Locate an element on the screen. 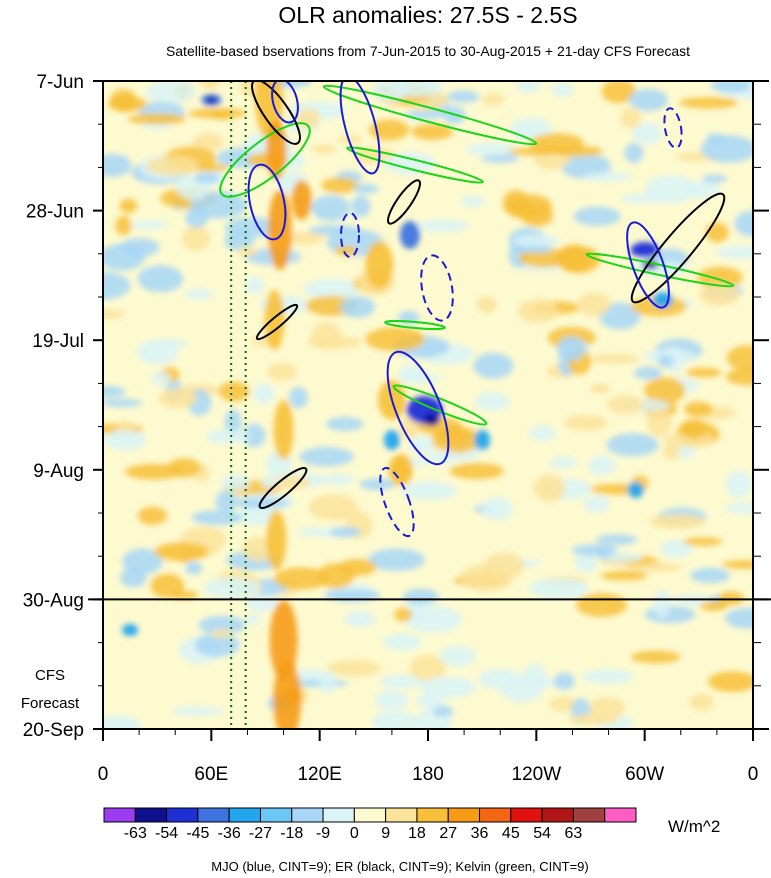  x-tick-label: 0 is located at coordinates (103, 774).